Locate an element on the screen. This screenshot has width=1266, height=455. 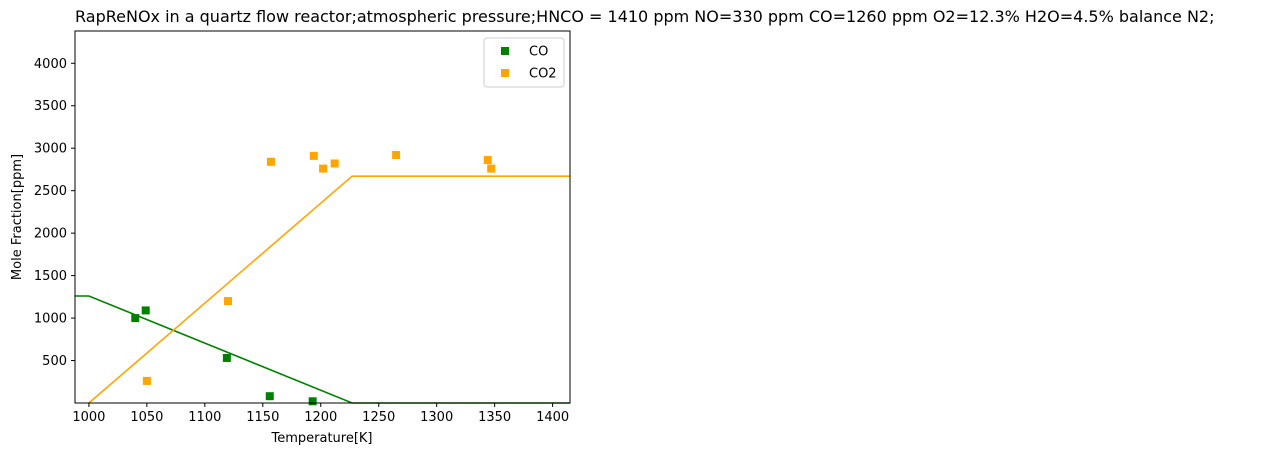
y-axis-label: Mole Fraction[ppm] is located at coordinates (17, 217).